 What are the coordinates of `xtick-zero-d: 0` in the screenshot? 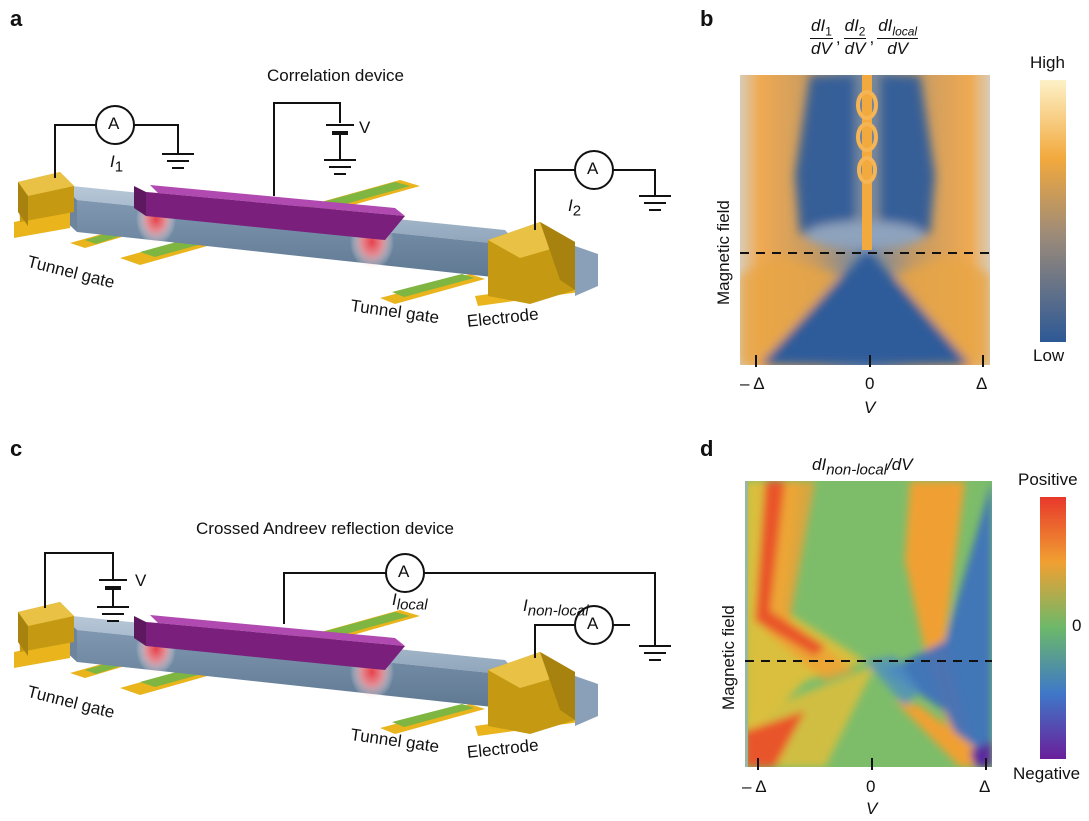 It's located at (871, 786).